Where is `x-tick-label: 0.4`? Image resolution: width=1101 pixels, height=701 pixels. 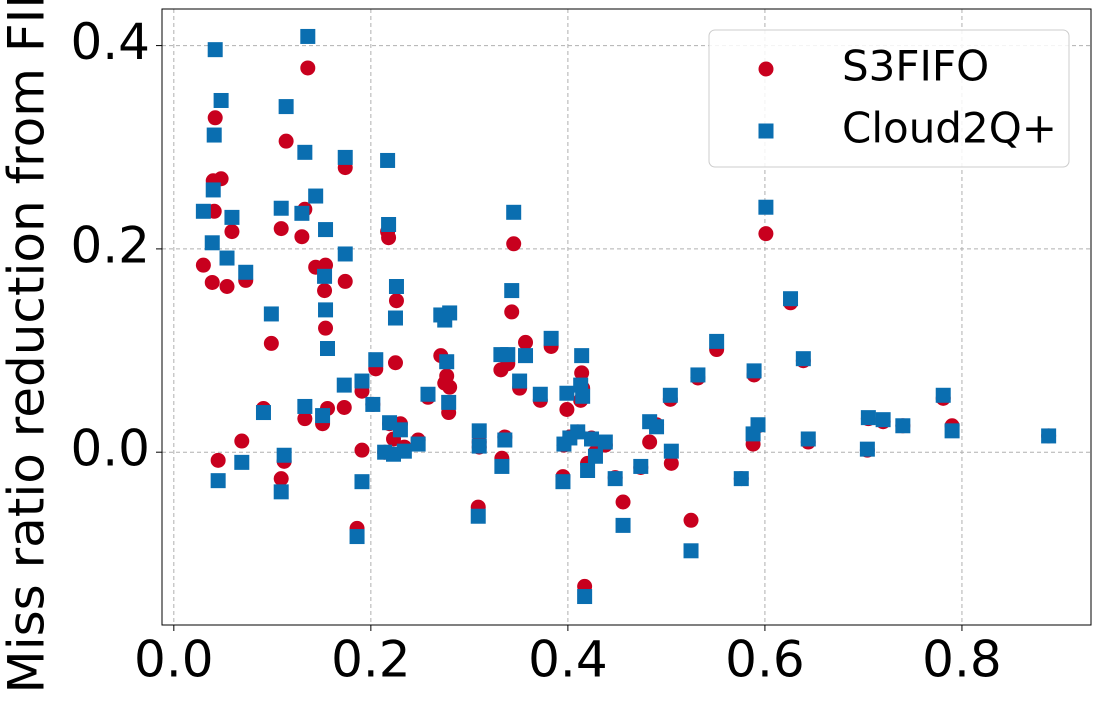
x-tick-label: 0.4 is located at coordinates (568, 660).